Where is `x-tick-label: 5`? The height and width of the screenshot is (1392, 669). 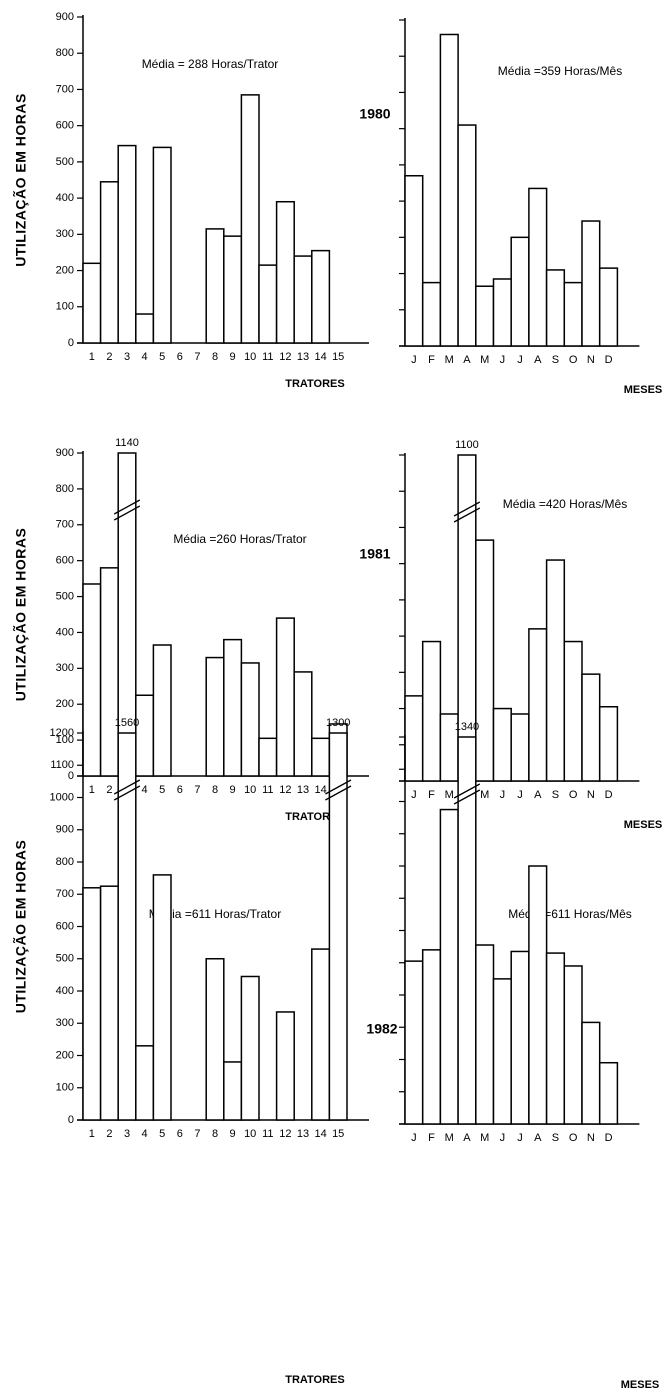
x-tick-label: 5 is located at coordinates (162, 1134).